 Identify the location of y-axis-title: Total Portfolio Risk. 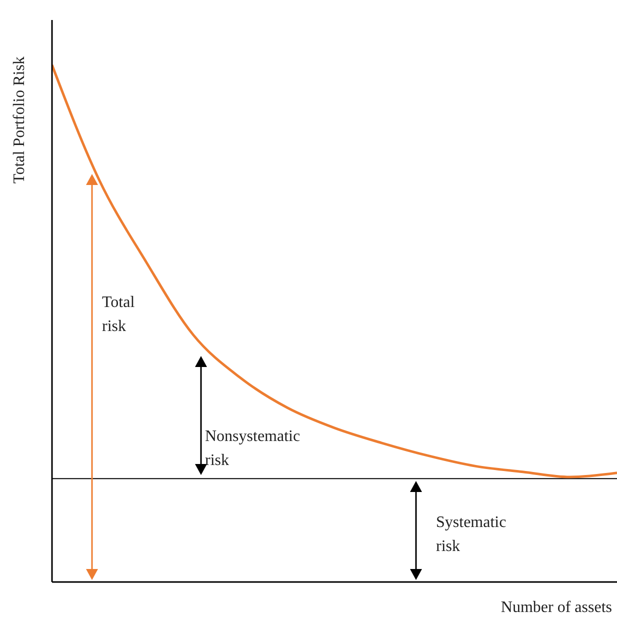
(19, 120).